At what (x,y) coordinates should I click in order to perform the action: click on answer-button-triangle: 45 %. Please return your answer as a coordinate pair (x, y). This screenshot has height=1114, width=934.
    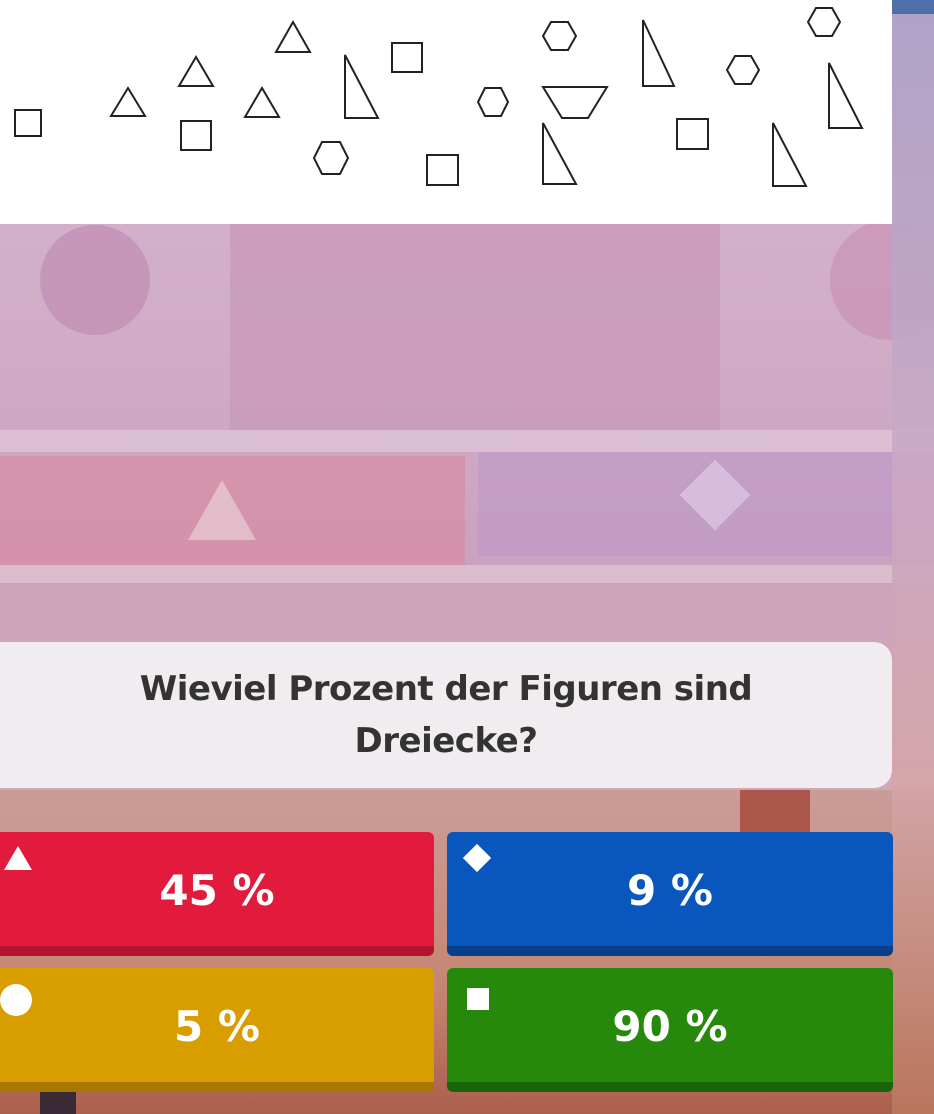
    Looking at the image, I should click on (217, 894).